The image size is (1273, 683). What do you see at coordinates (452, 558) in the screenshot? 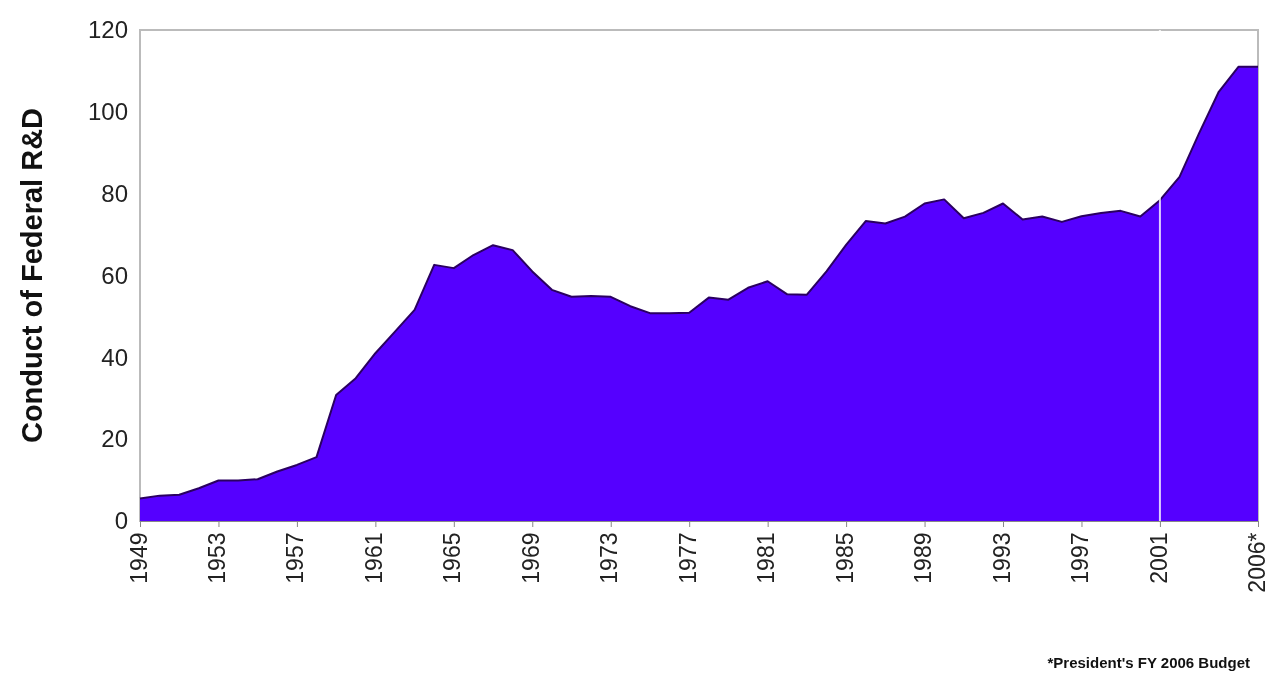
I see `x-tick-label: 1965` at bounding box center [452, 558].